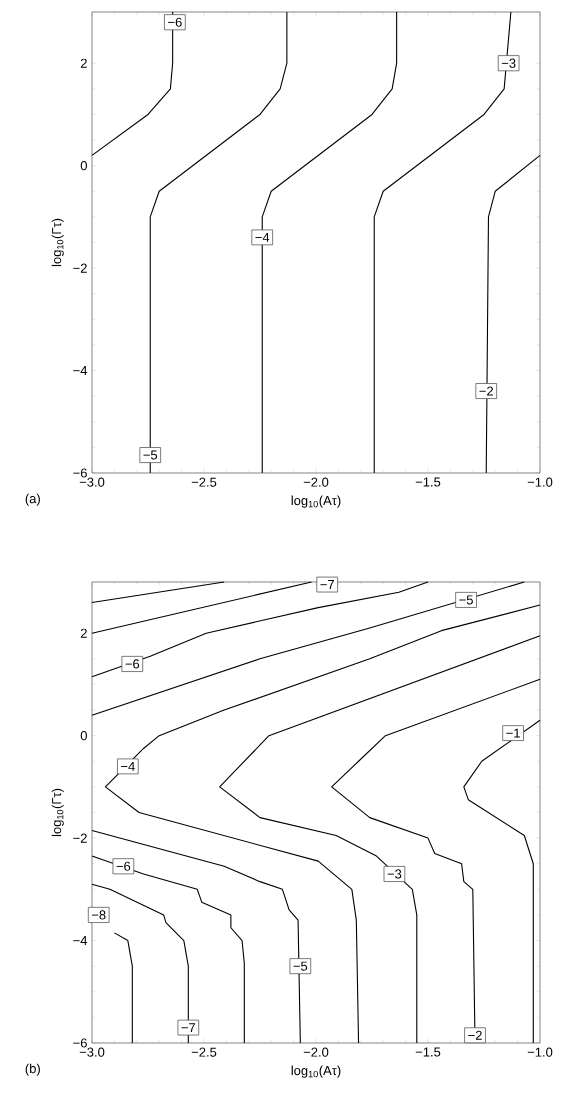  I want to click on text: (b), so click(32, 1069).